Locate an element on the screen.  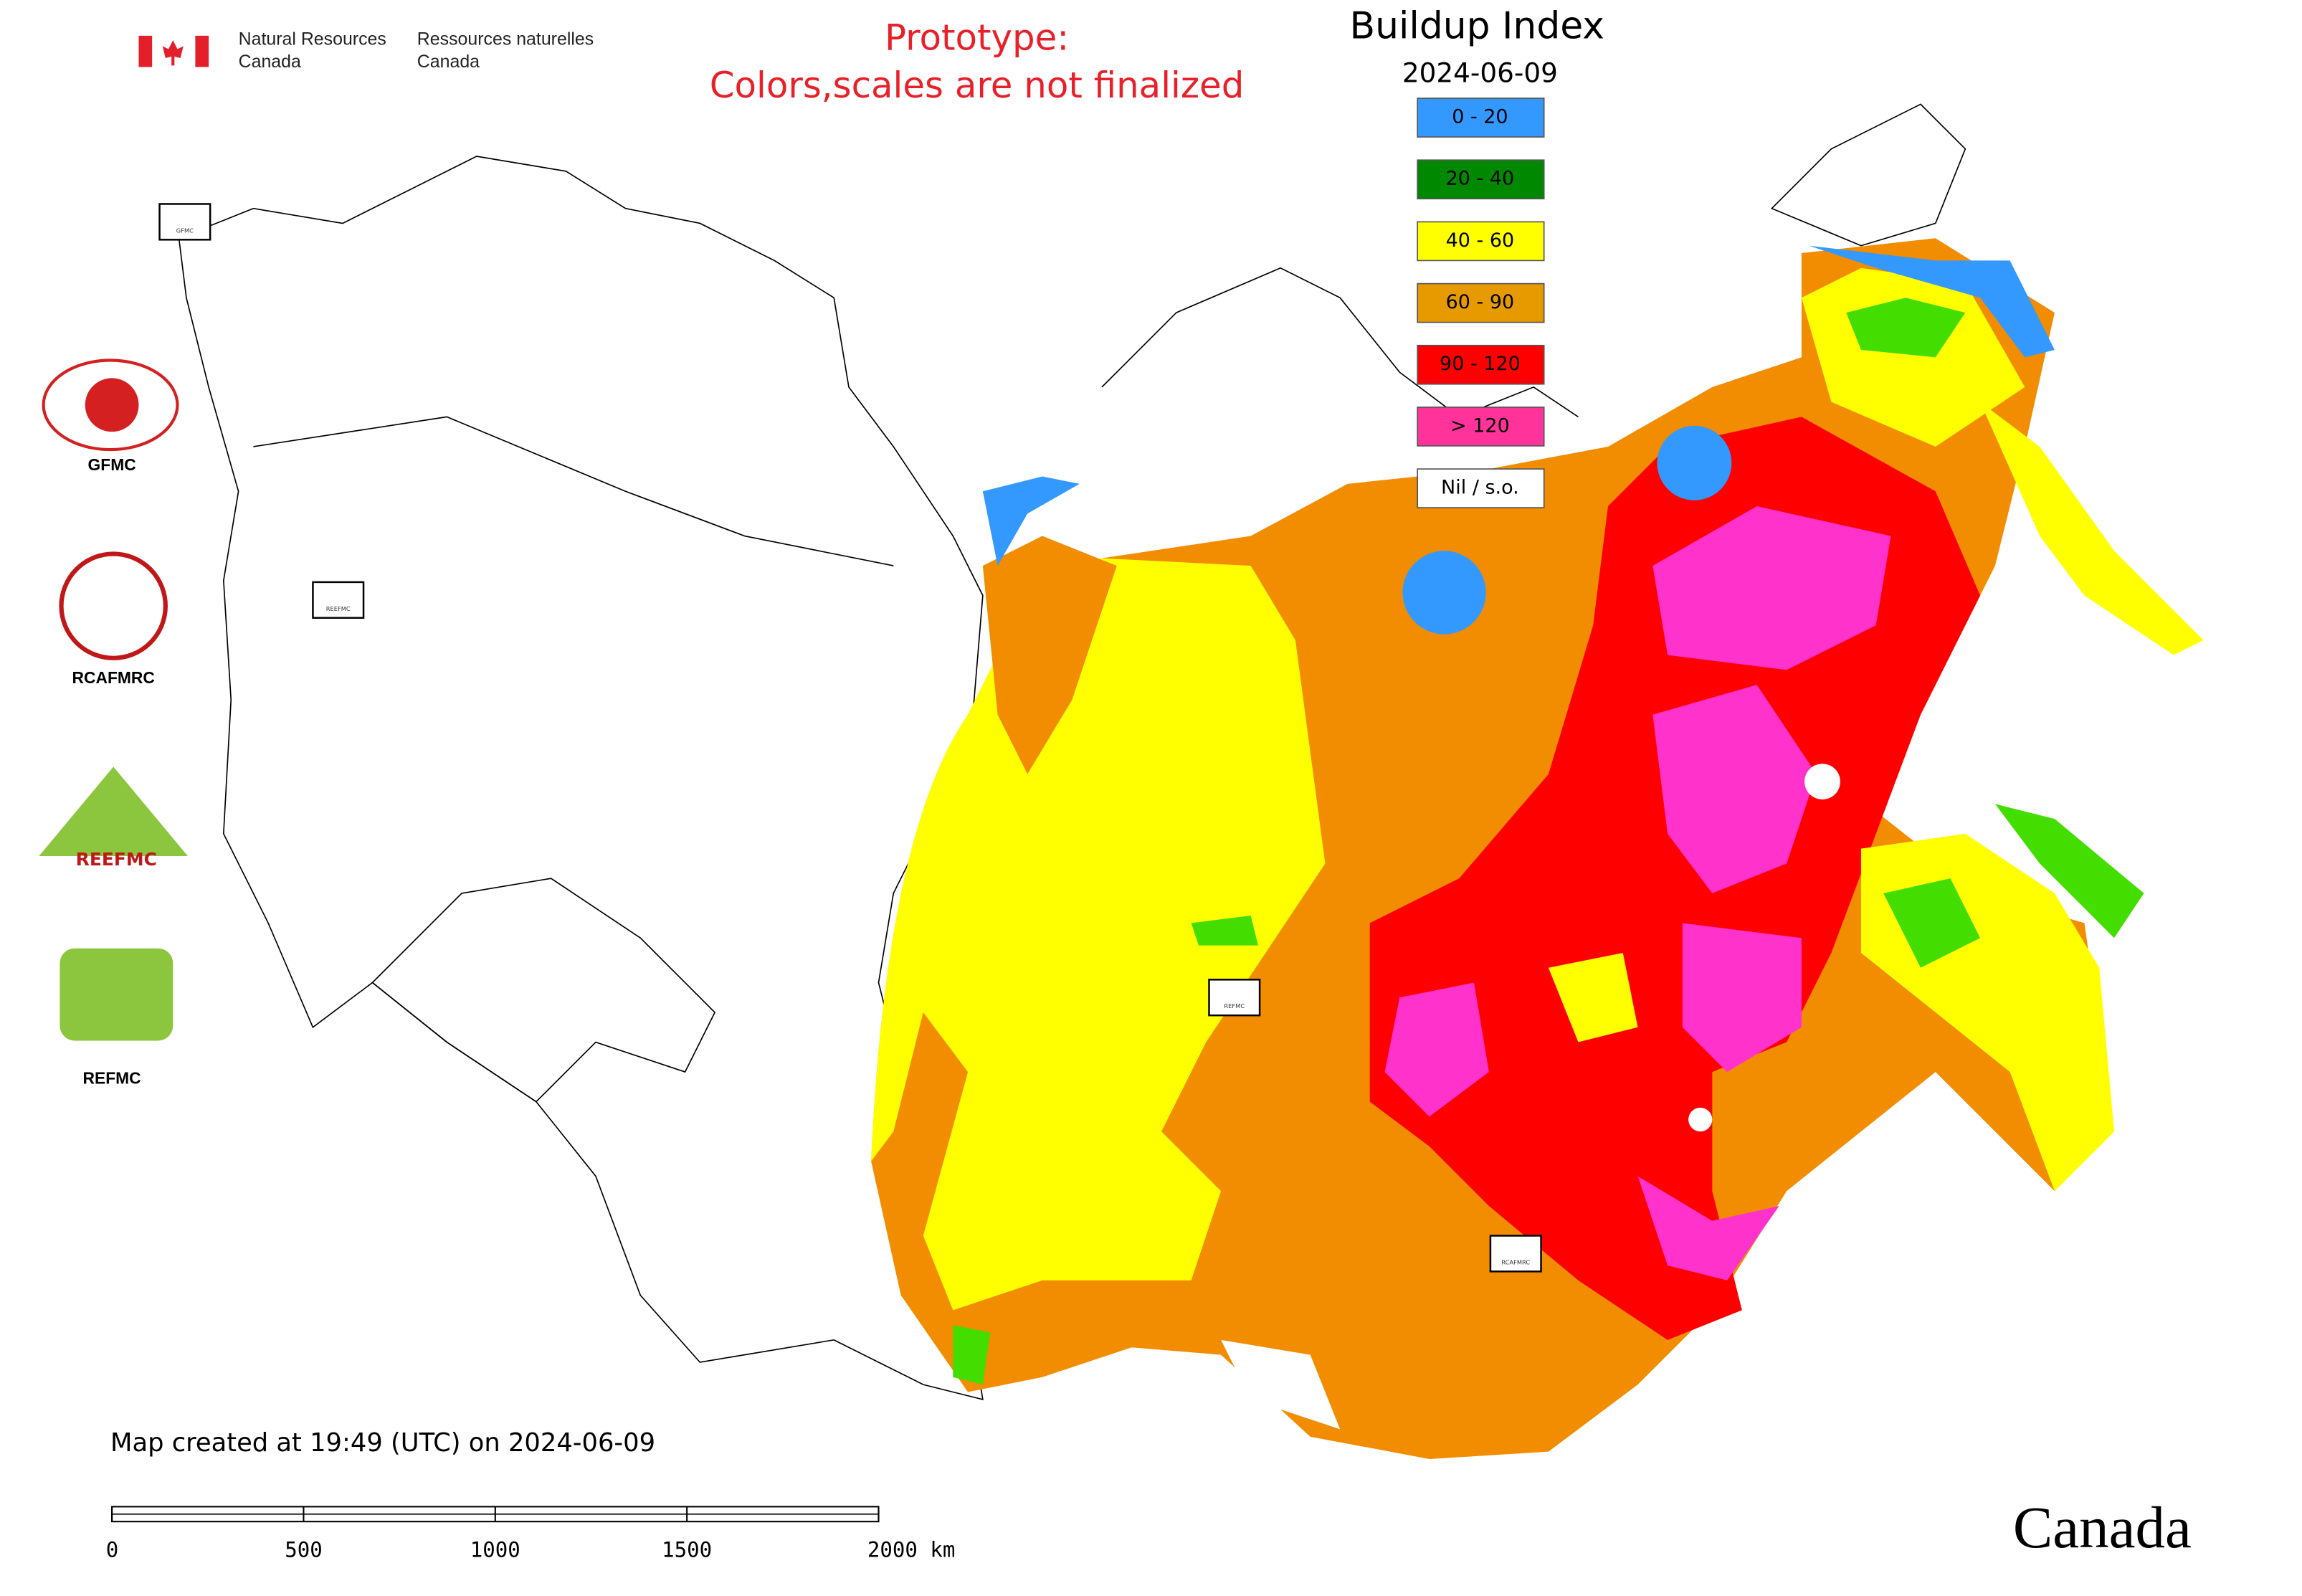
logo-label: REFMC is located at coordinates (112, 1077).